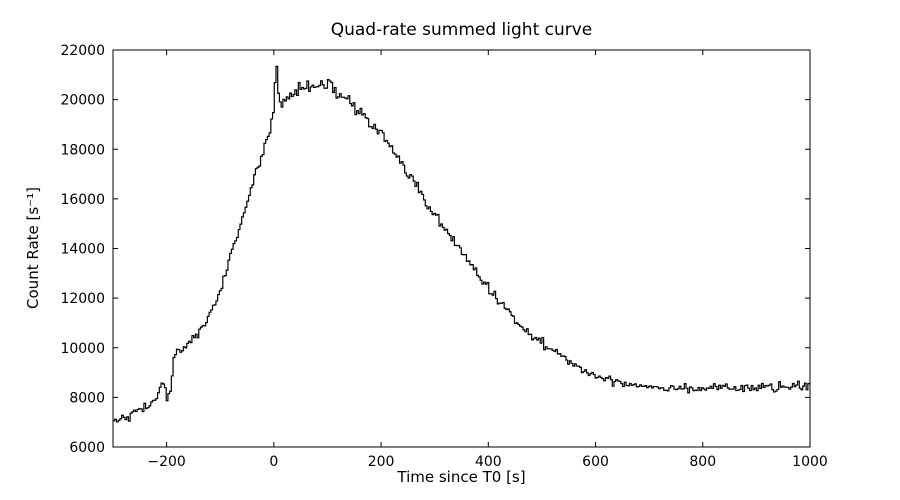  Describe the element at coordinates (595, 462) in the screenshot. I see `x-tick-label: 600` at that location.